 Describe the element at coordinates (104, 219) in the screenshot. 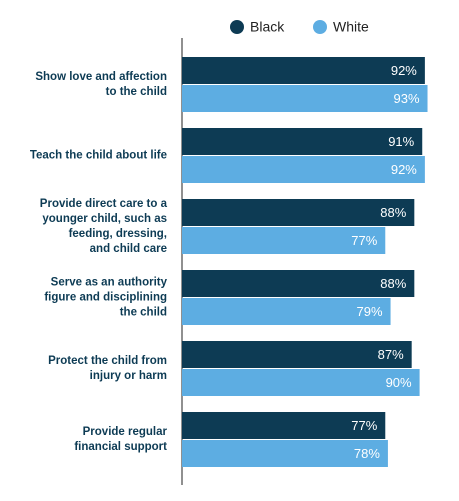

I see `category-label-line: younger child, such as` at that location.